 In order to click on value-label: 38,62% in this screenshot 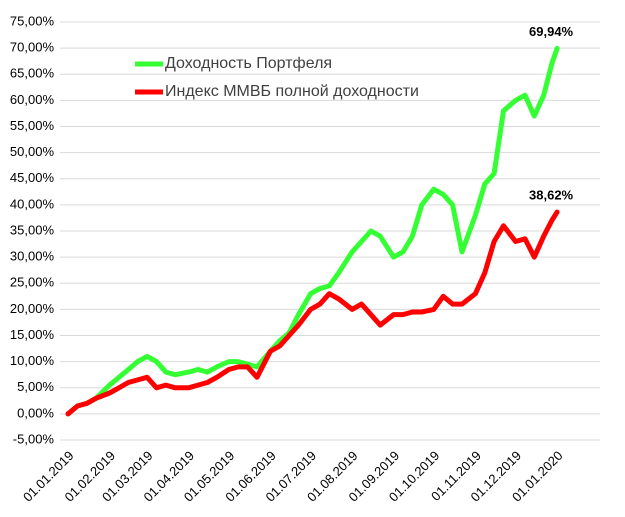, I will do `click(551, 195)`.